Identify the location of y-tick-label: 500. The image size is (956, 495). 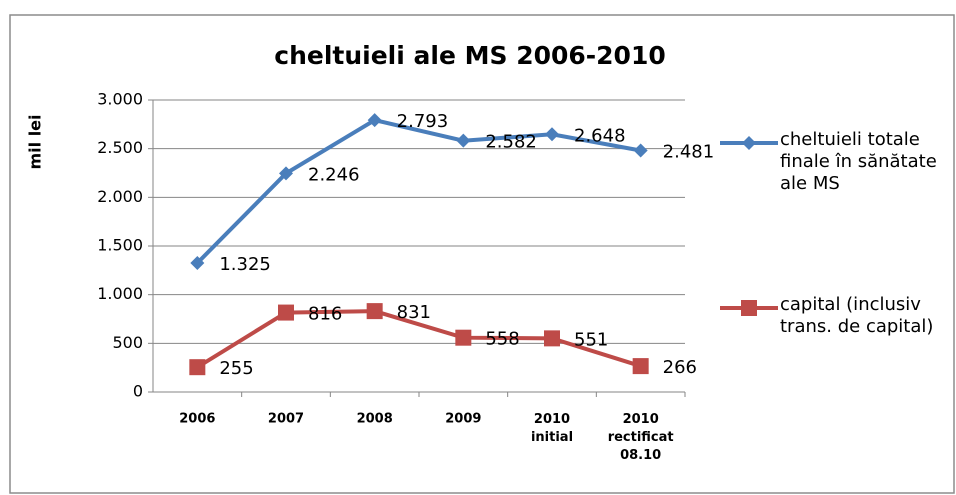
(127, 342).